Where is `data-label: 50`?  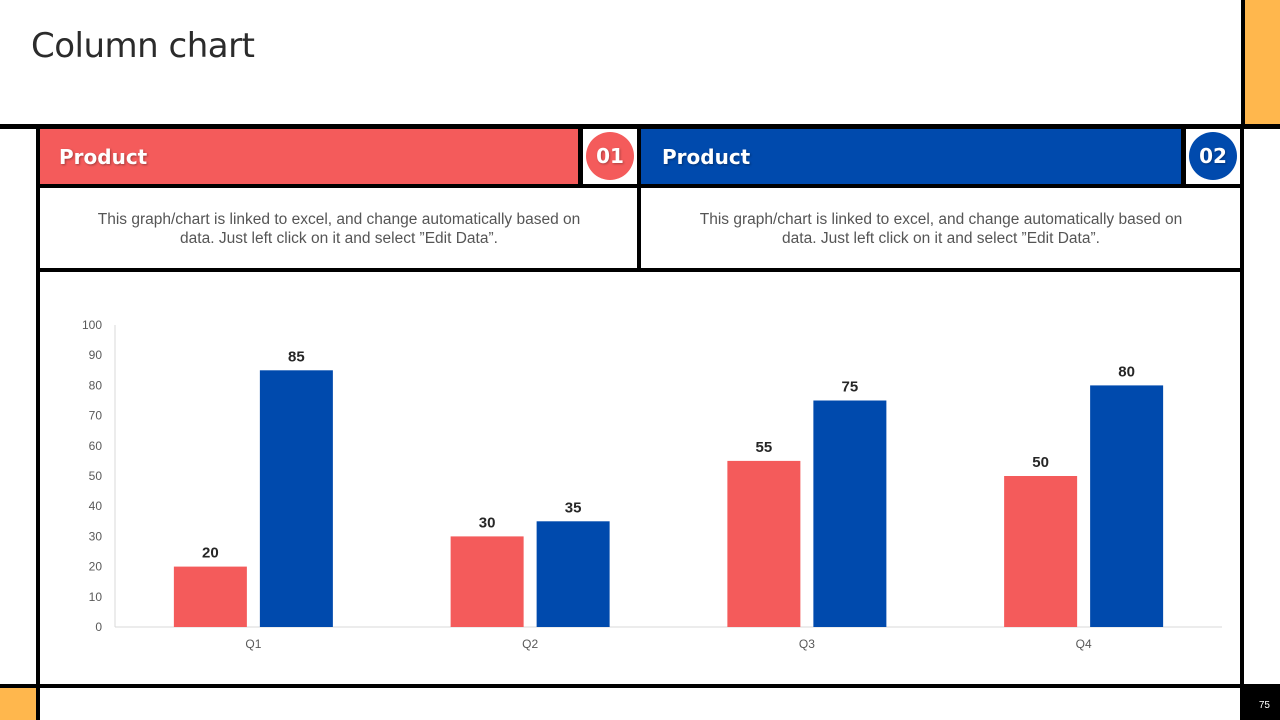
data-label: 50 is located at coordinates (1040, 462).